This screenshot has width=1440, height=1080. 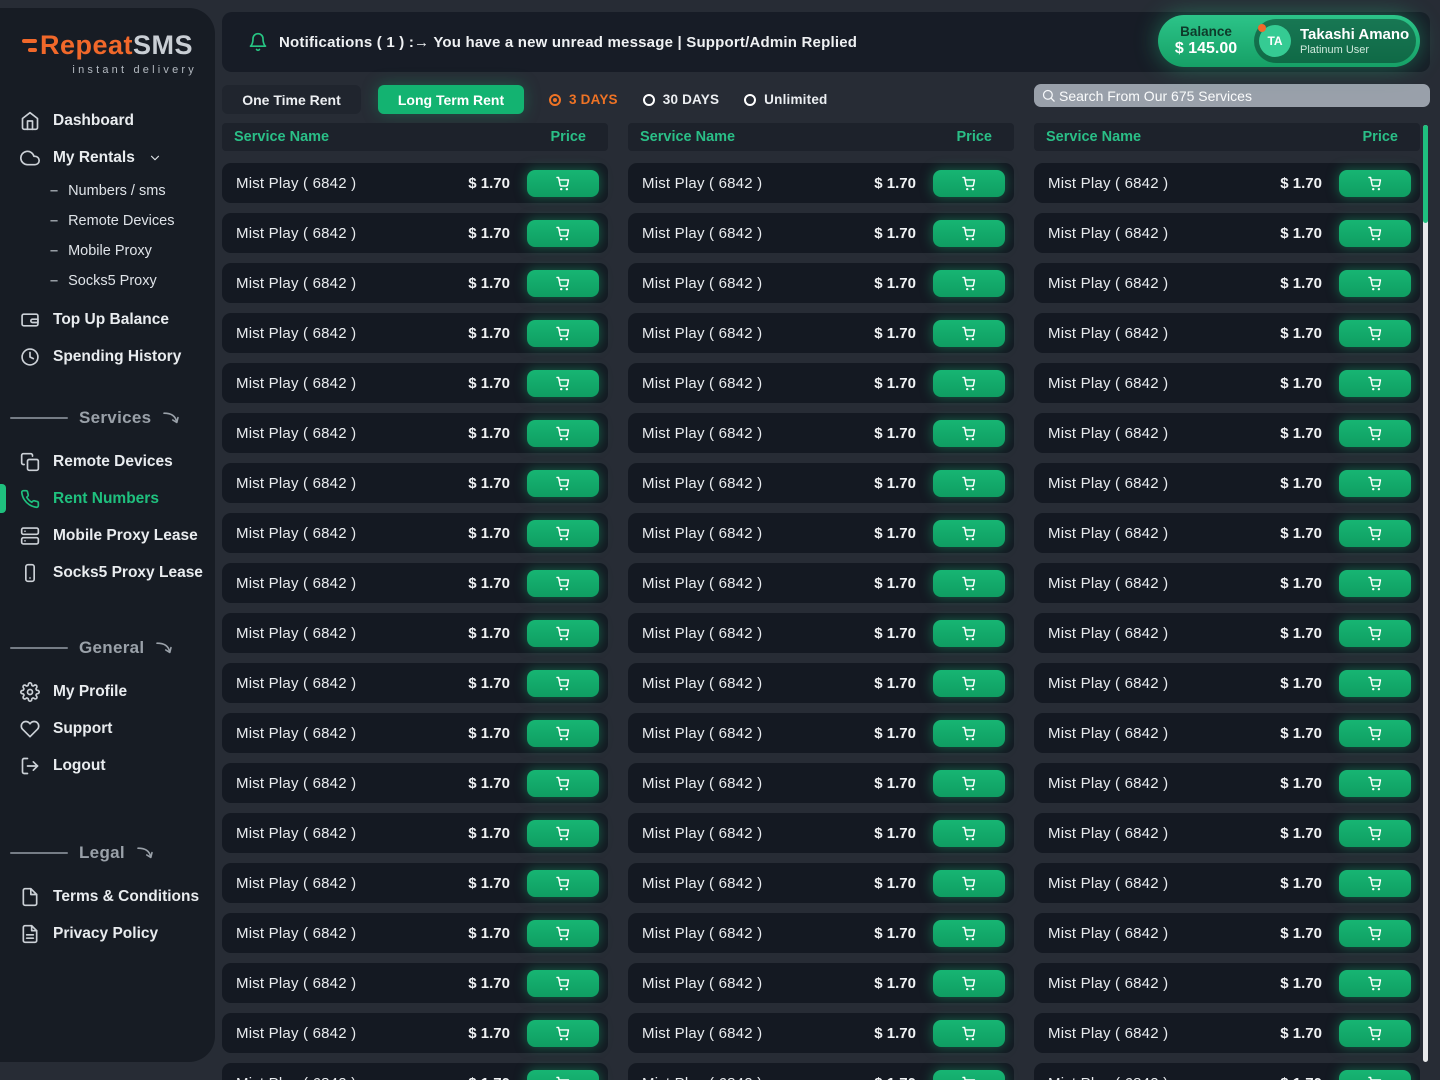 What do you see at coordinates (680, 99) in the screenshot?
I see `duration-30-days: 30 DAYS` at bounding box center [680, 99].